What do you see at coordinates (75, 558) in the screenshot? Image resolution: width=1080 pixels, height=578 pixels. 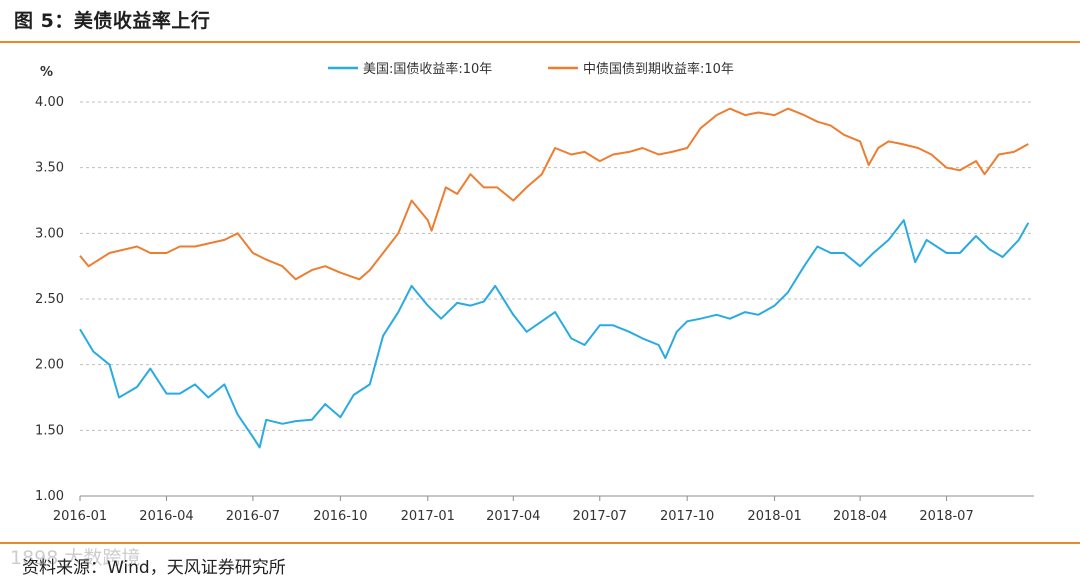 I see `watermark-logo: 1898 大数跨境` at bounding box center [75, 558].